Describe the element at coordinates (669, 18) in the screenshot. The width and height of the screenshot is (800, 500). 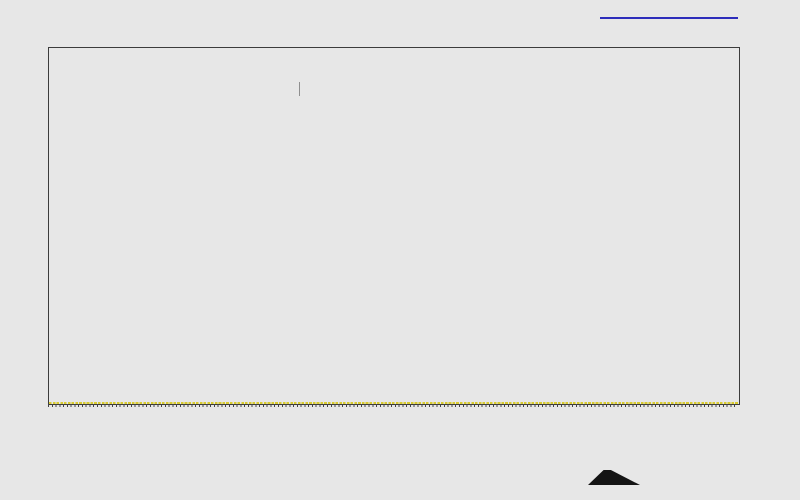
I see `energy-legend-line-sample` at that location.